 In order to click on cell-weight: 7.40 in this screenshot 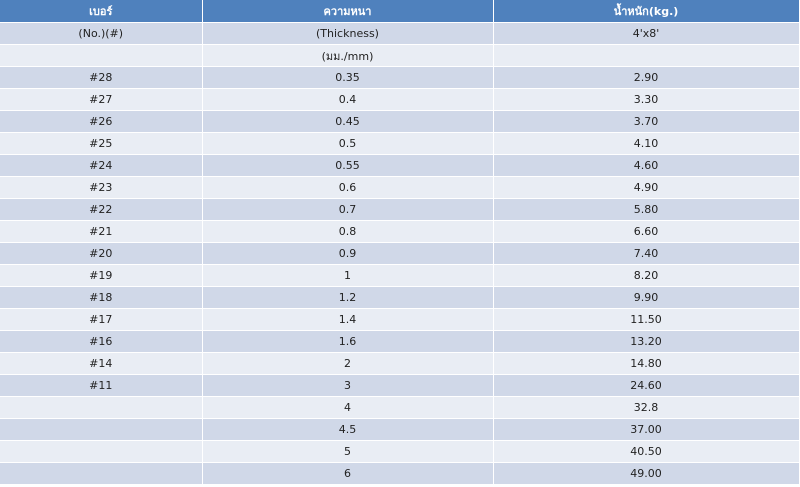, I will do `click(646, 253)`.